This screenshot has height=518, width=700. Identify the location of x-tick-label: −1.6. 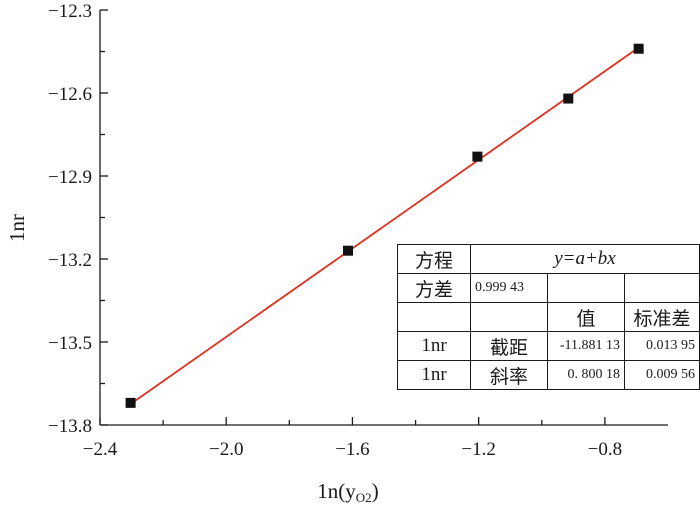
(352, 449).